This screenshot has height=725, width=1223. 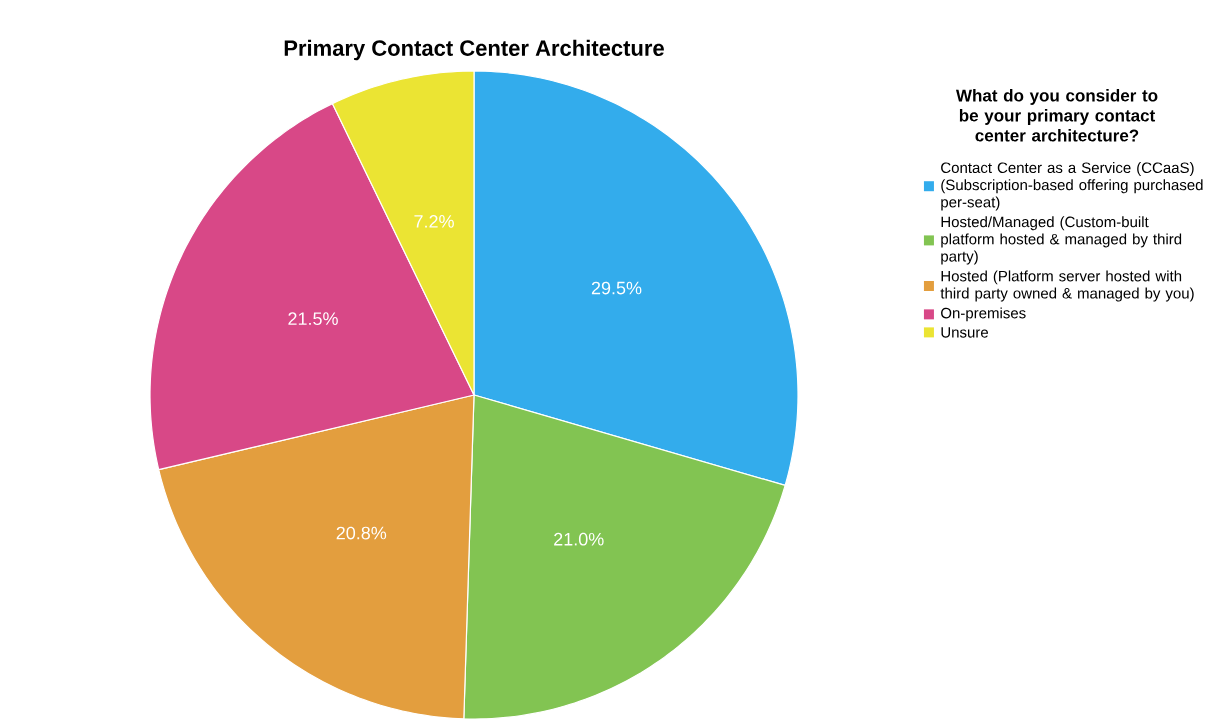 What do you see at coordinates (616, 288) in the screenshot?
I see `data-label: 29.5%` at bounding box center [616, 288].